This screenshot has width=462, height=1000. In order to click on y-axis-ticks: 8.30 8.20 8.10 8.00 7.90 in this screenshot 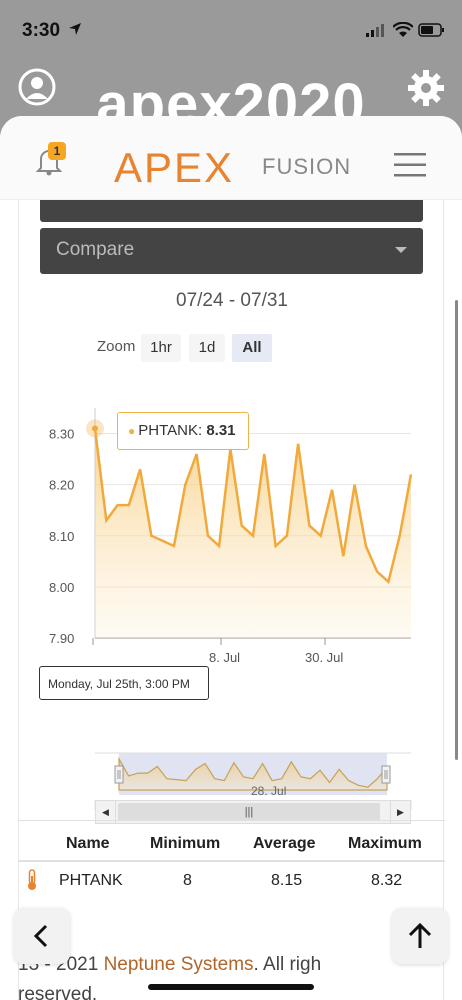, I will do `click(61, 536)`.